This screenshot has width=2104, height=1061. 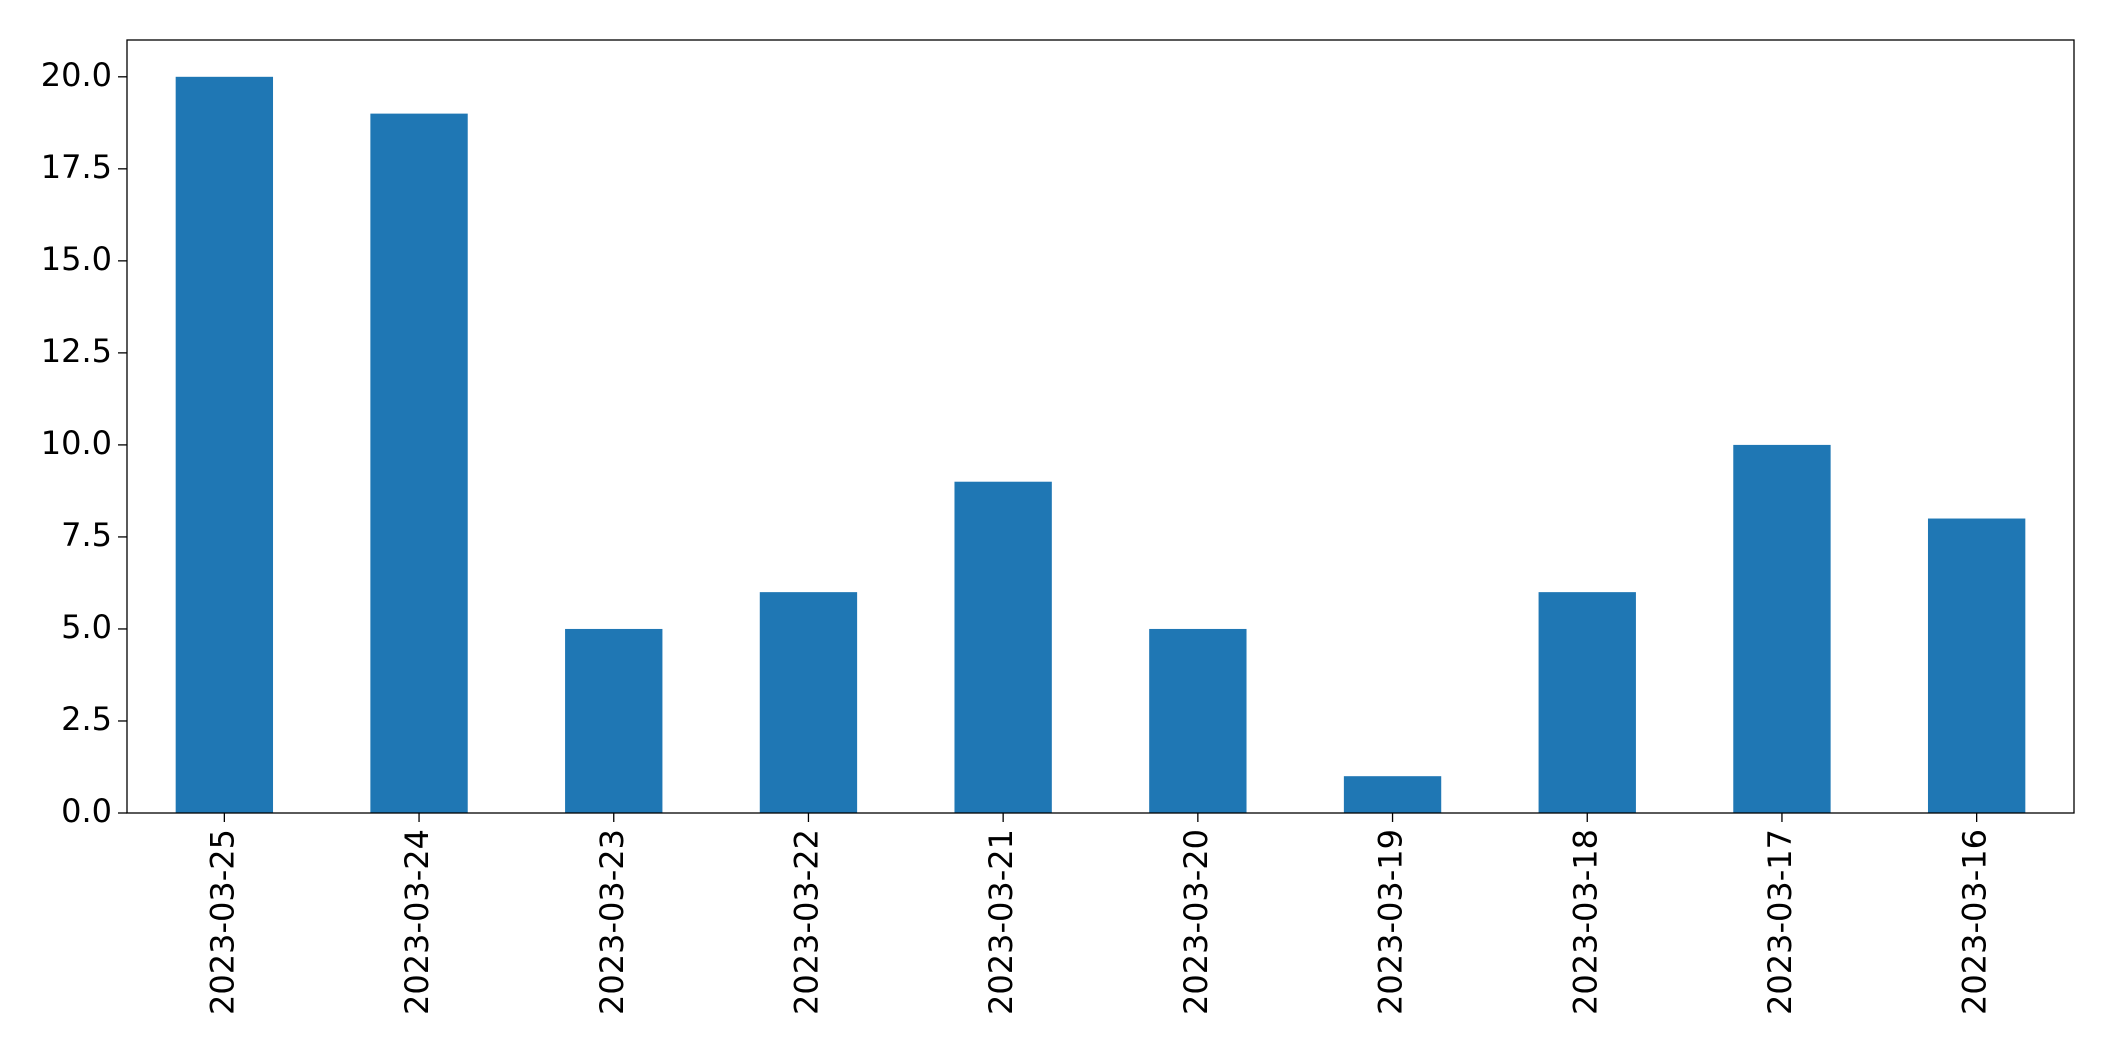 What do you see at coordinates (1001, 922) in the screenshot?
I see `x-tick-label: 2023-03-21` at bounding box center [1001, 922].